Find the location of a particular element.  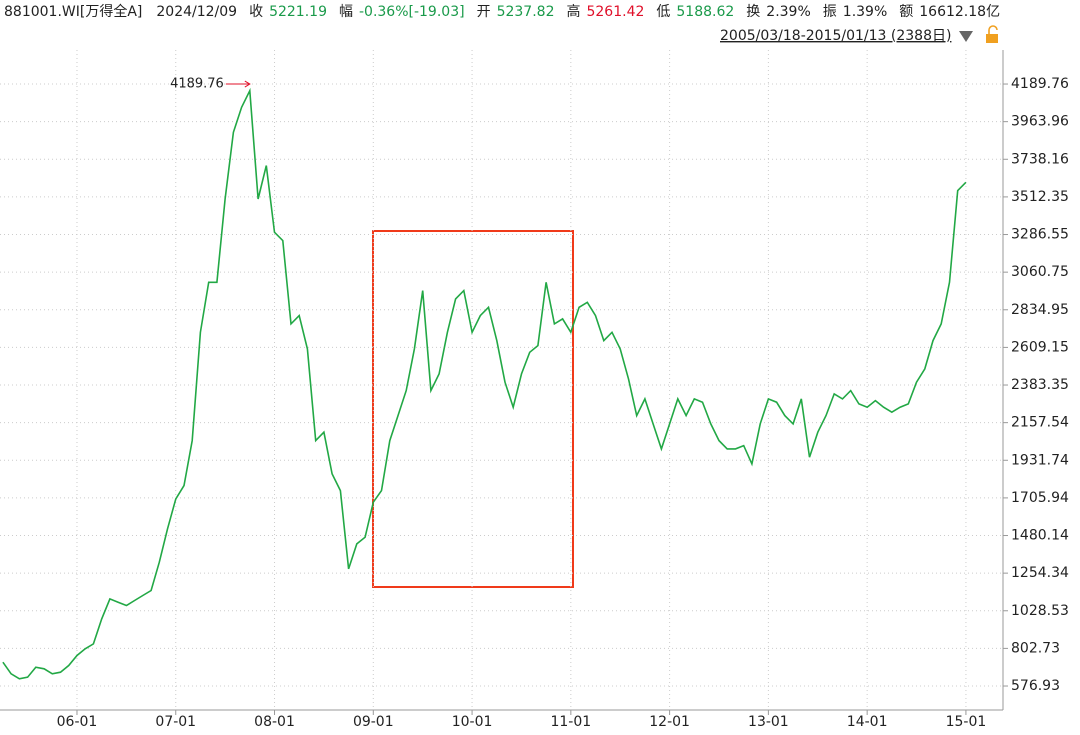

x-tick-label: 11-01 is located at coordinates (570, 722).